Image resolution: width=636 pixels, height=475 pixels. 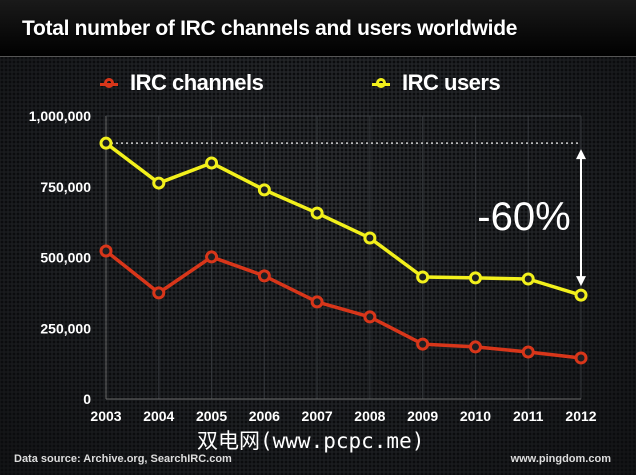 What do you see at coordinates (65, 187) in the screenshot?
I see `y-tick-label: 750,000` at bounding box center [65, 187].